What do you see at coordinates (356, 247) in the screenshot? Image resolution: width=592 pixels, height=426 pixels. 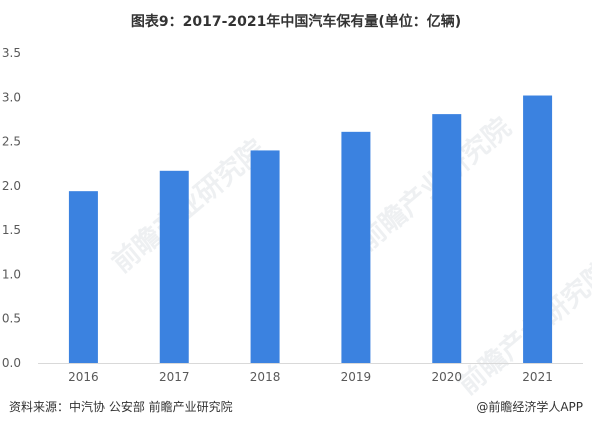 I see `bar-2019` at bounding box center [356, 247].